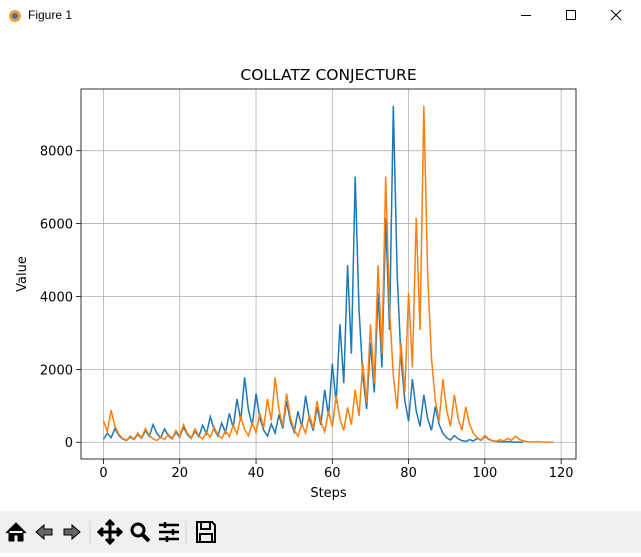 The width and height of the screenshot is (641, 557). Describe the element at coordinates (328, 75) in the screenshot. I see `chart-title: COLLATZ CONJECTURE` at that location.